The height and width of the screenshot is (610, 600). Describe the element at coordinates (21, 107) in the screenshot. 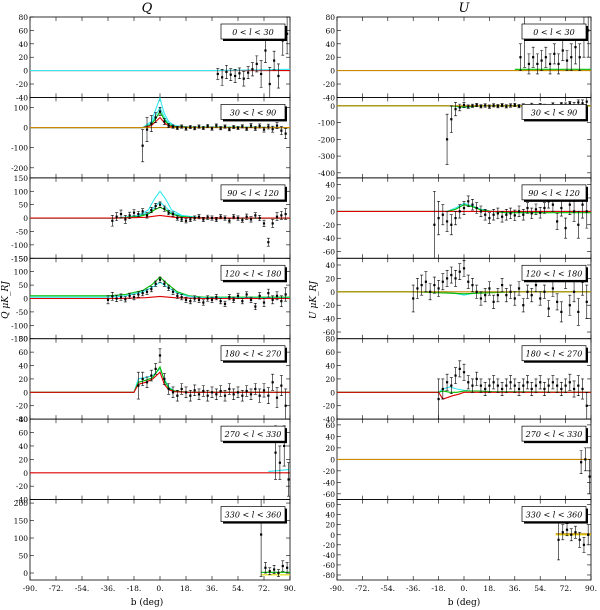

I see `y-tick-label: 100` at that location.